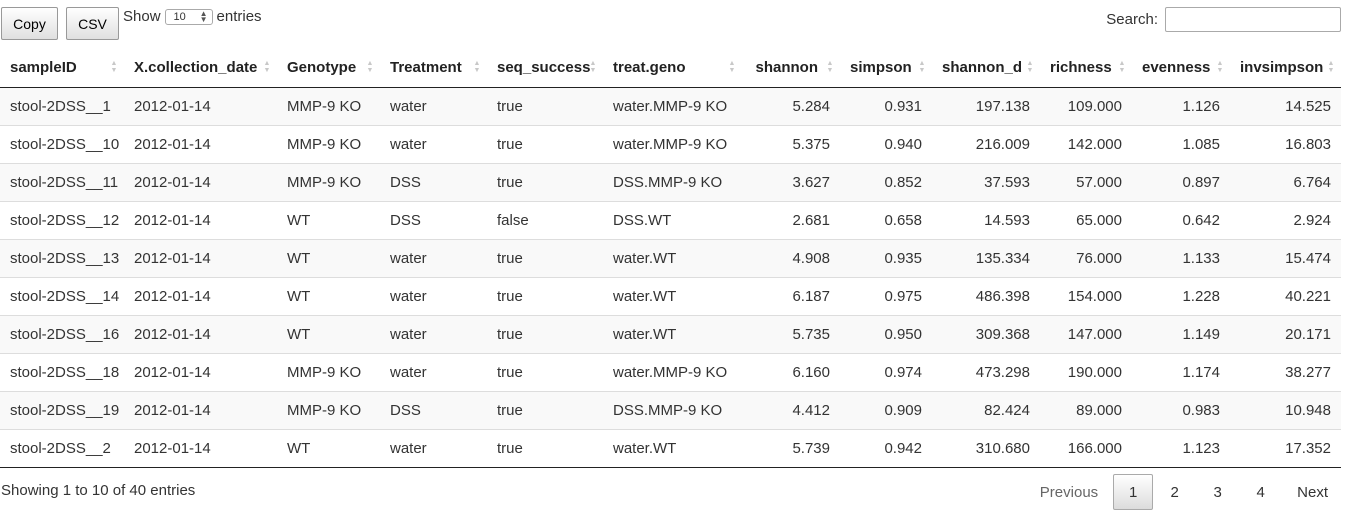  Describe the element at coordinates (886, 409) in the screenshot. I see `table-cell: 0.909` at that location.